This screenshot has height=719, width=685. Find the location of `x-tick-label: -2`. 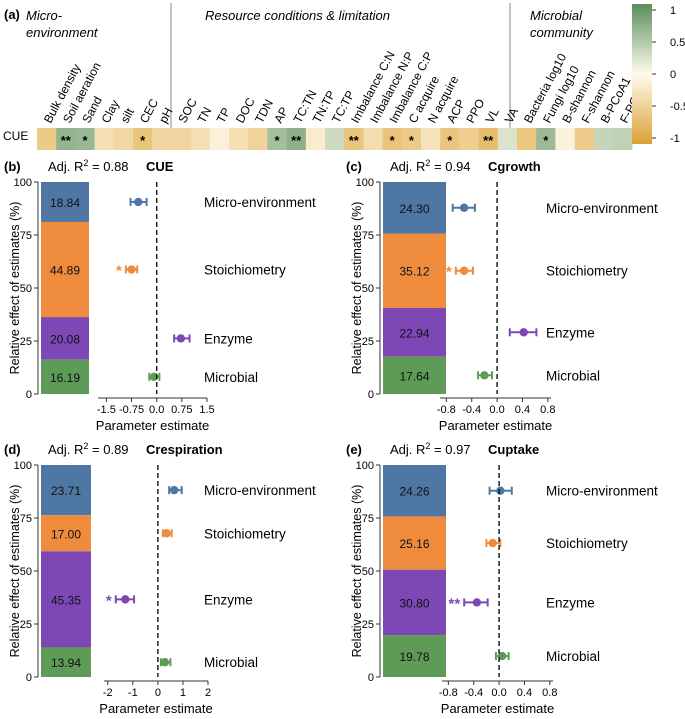

x-tick-label: -2 is located at coordinates (108, 693).